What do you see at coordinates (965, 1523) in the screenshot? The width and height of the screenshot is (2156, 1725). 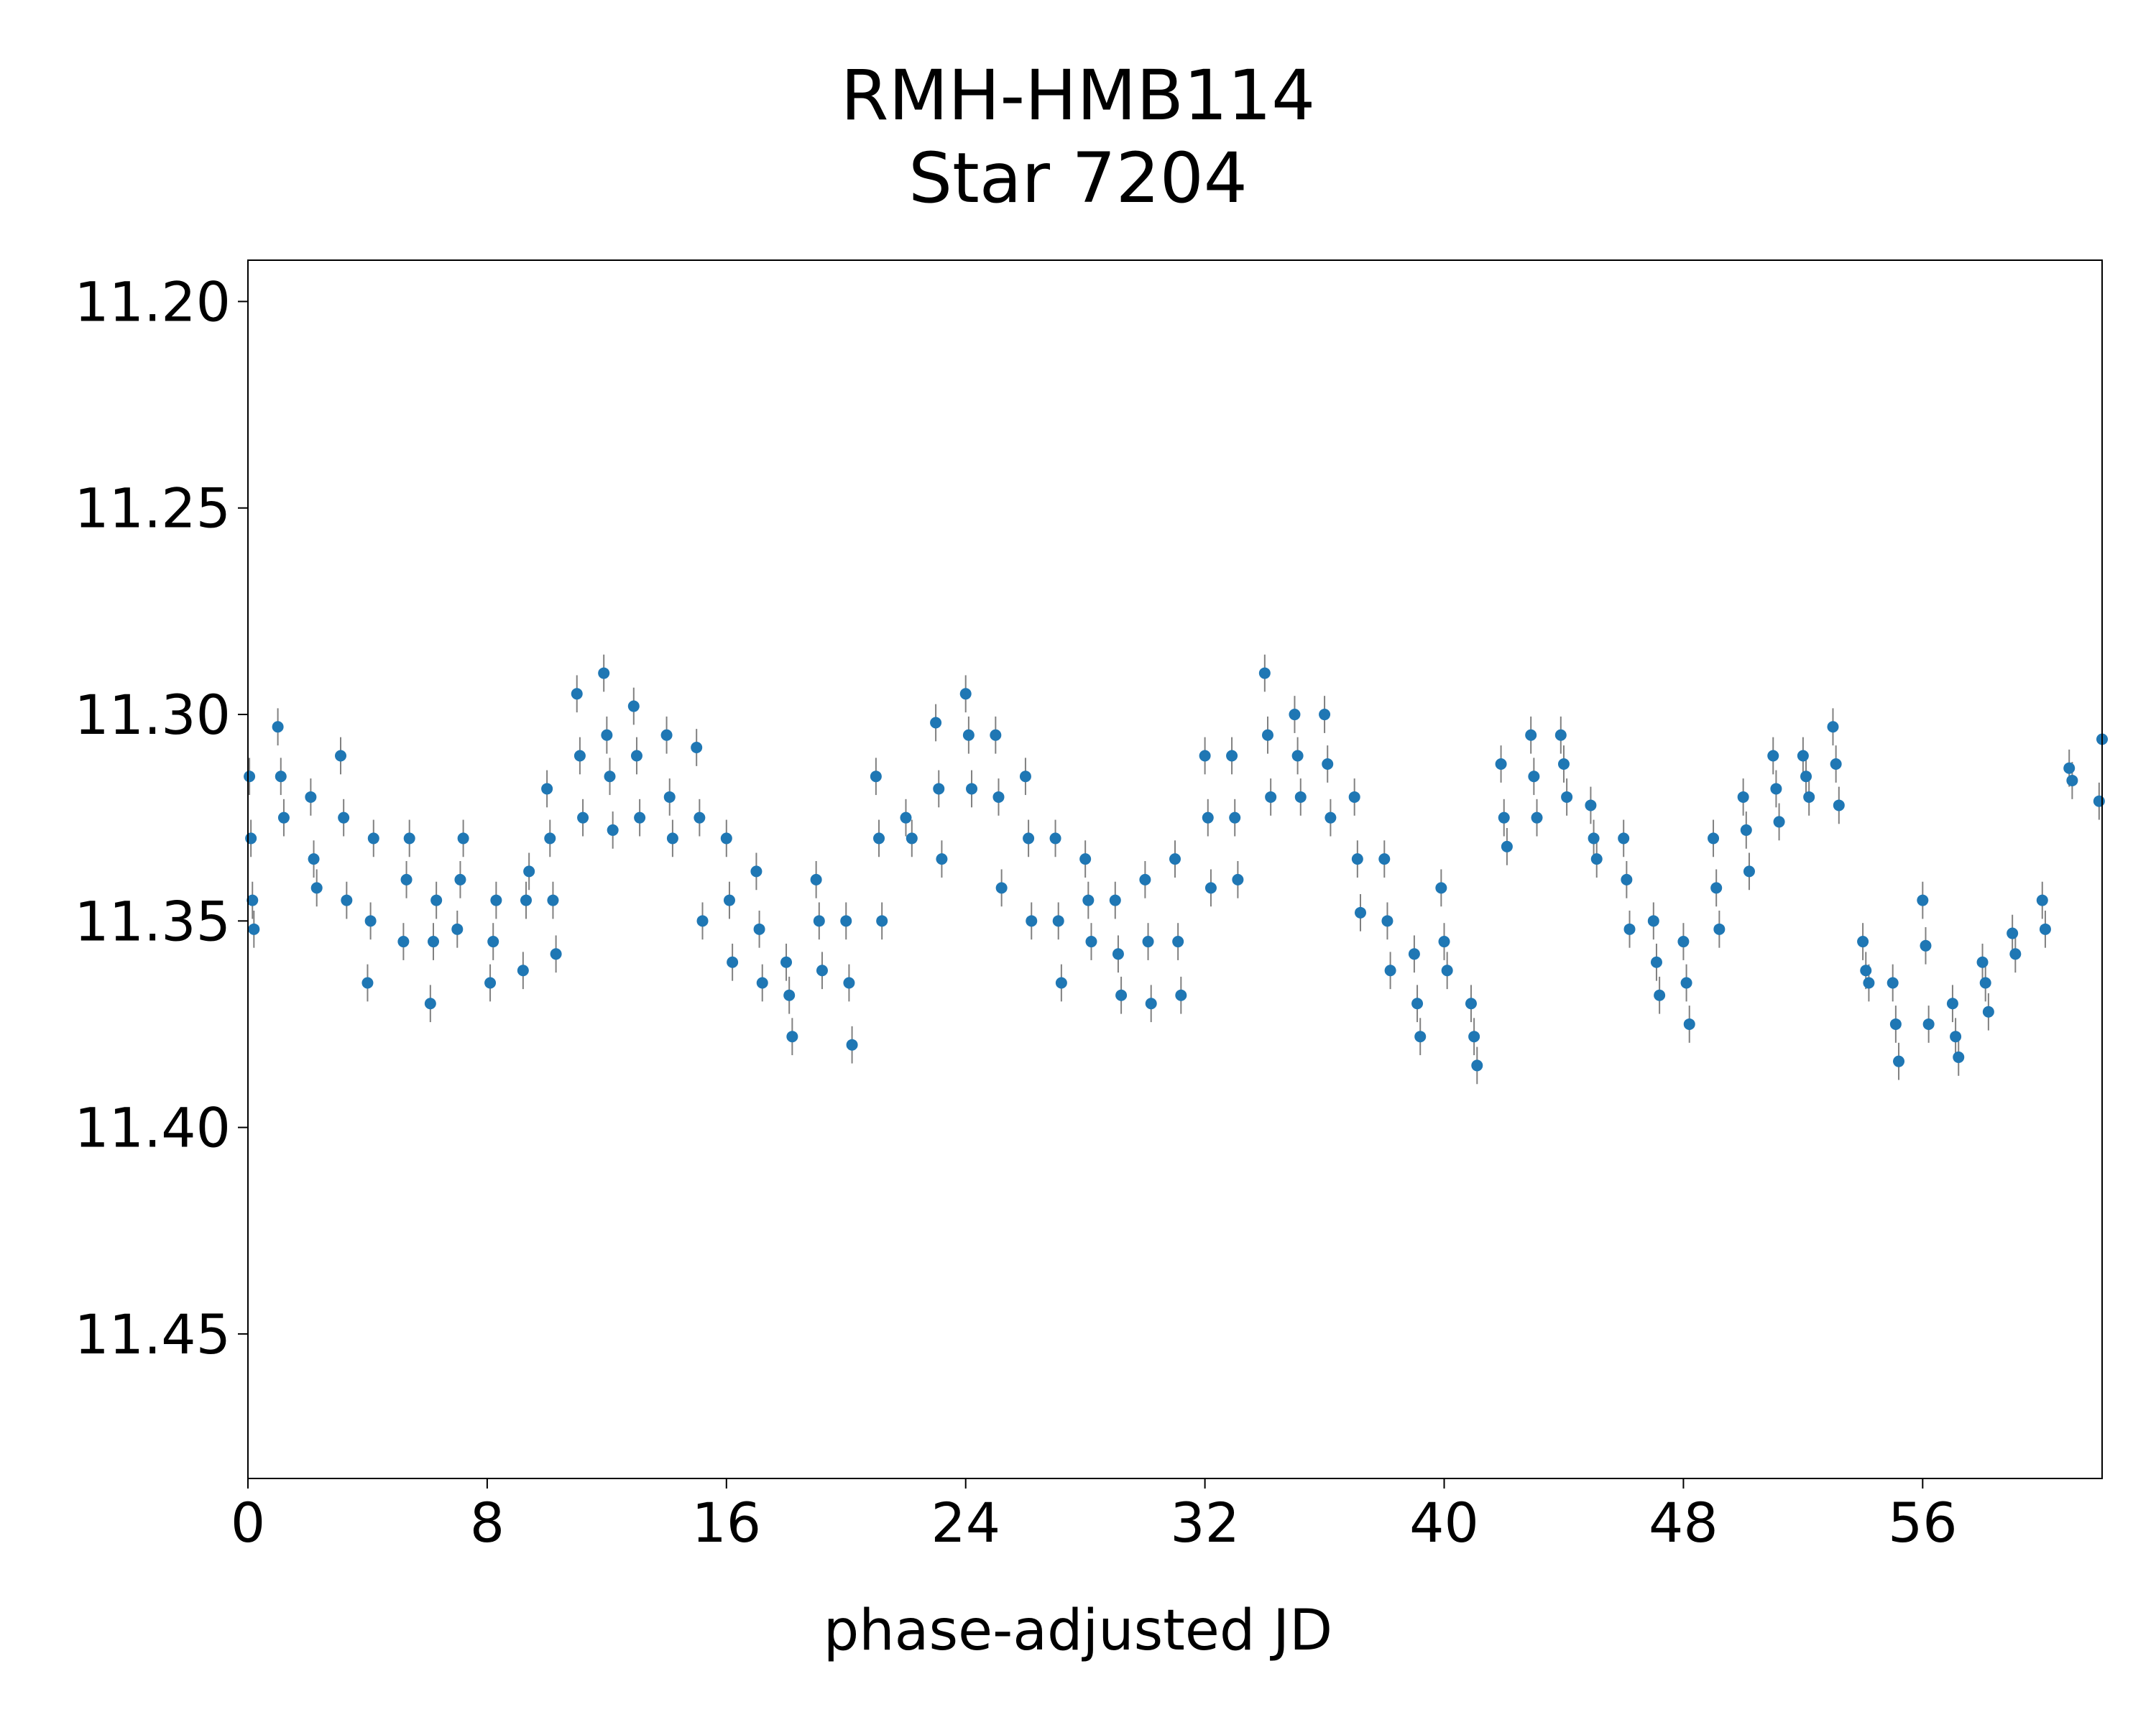 I see `x-tick-label: 24` at bounding box center [965, 1523].